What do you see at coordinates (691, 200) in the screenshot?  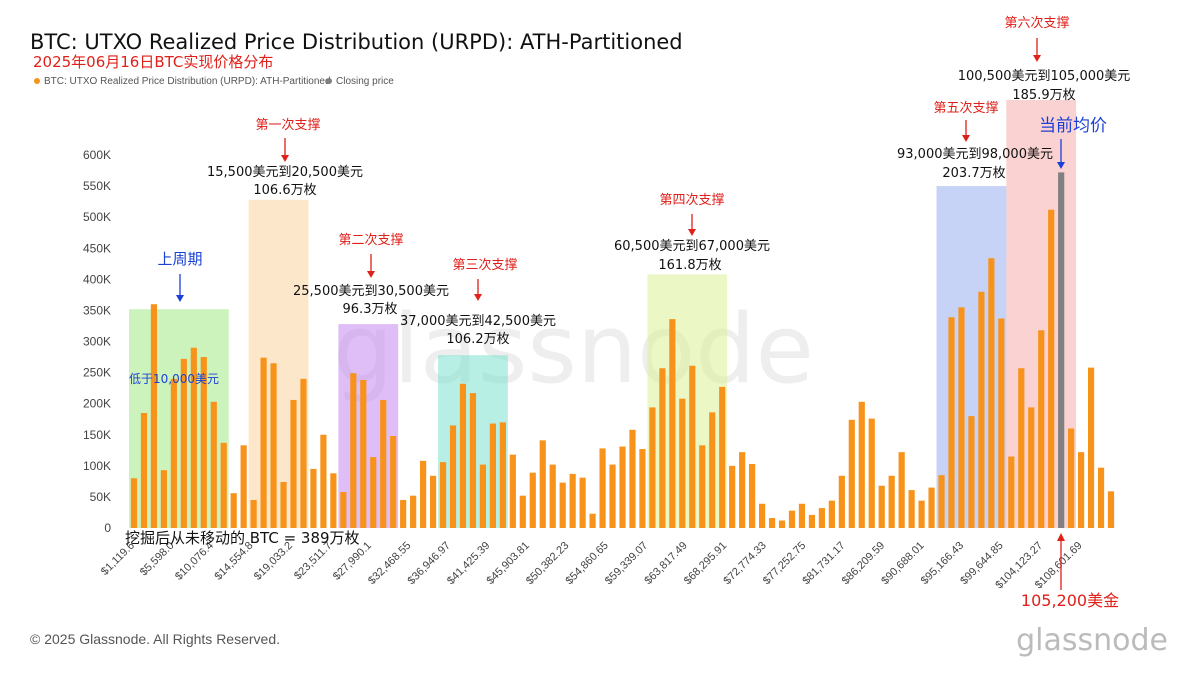 I see `support4-title: 第四次支撑` at bounding box center [691, 200].